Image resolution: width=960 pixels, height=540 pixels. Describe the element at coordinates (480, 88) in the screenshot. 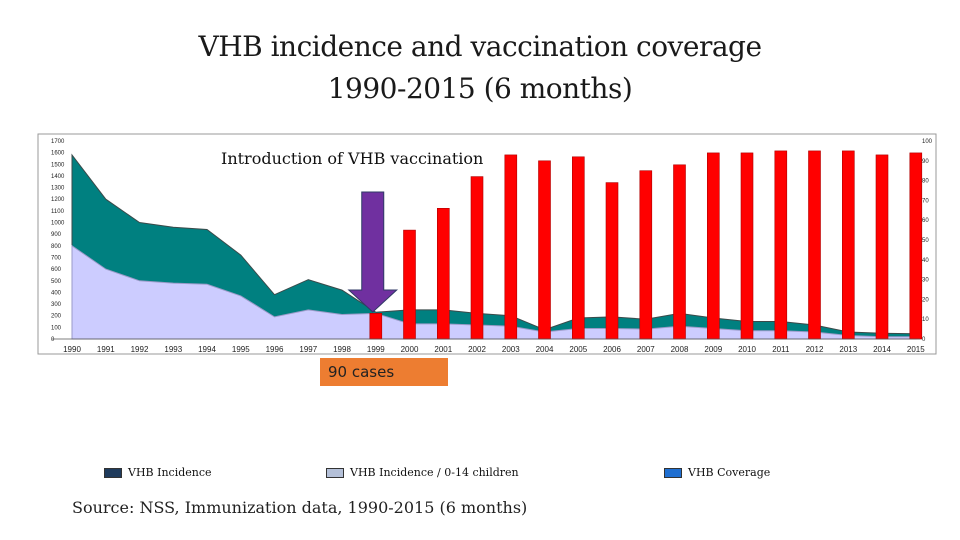

I see `chart-title-line2: 1990-2015 (6 months)` at that location.